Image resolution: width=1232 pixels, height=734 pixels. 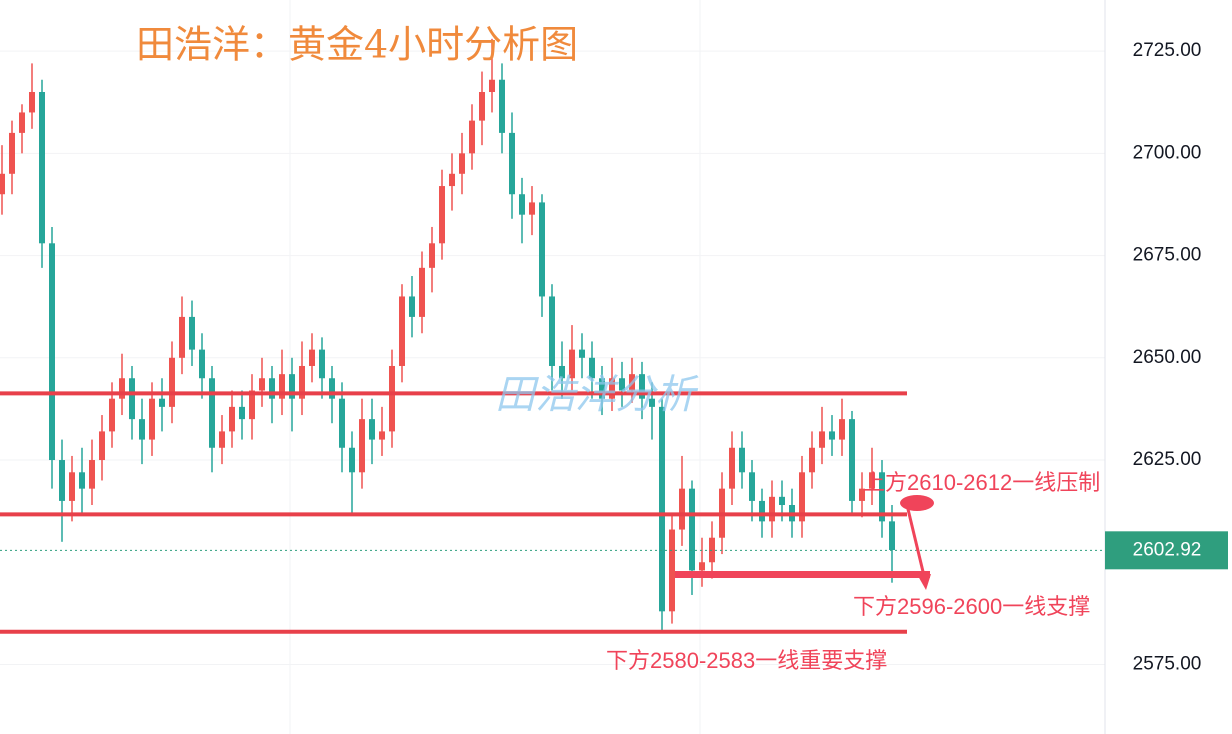 What do you see at coordinates (597, 395) in the screenshot?
I see `watermark: 田浩洋分析` at bounding box center [597, 395].